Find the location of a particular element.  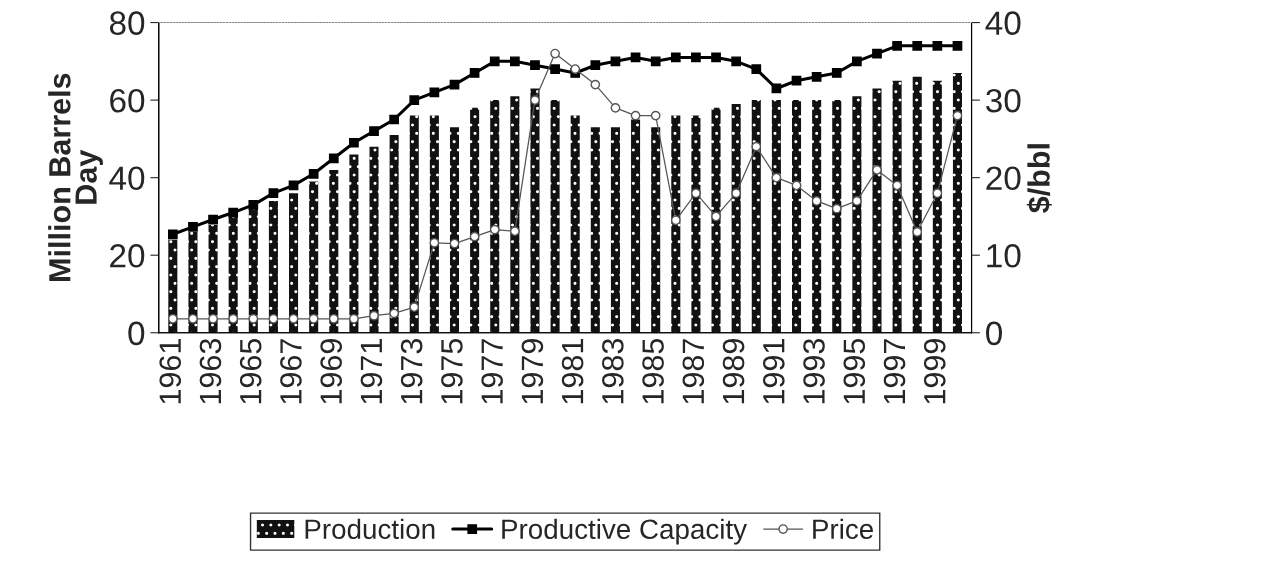

x-tick-label: 1981 is located at coordinates (572, 371).